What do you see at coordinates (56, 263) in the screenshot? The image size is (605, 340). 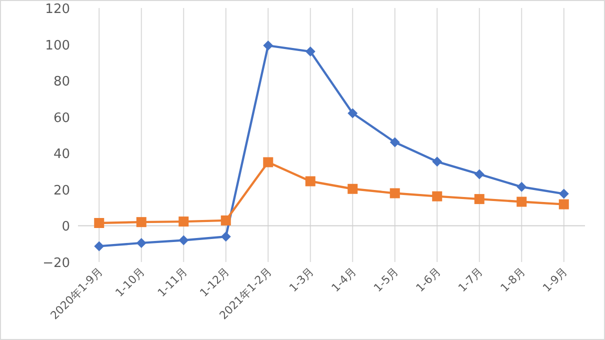 I see `y-tick-label: −20` at bounding box center [56, 263].